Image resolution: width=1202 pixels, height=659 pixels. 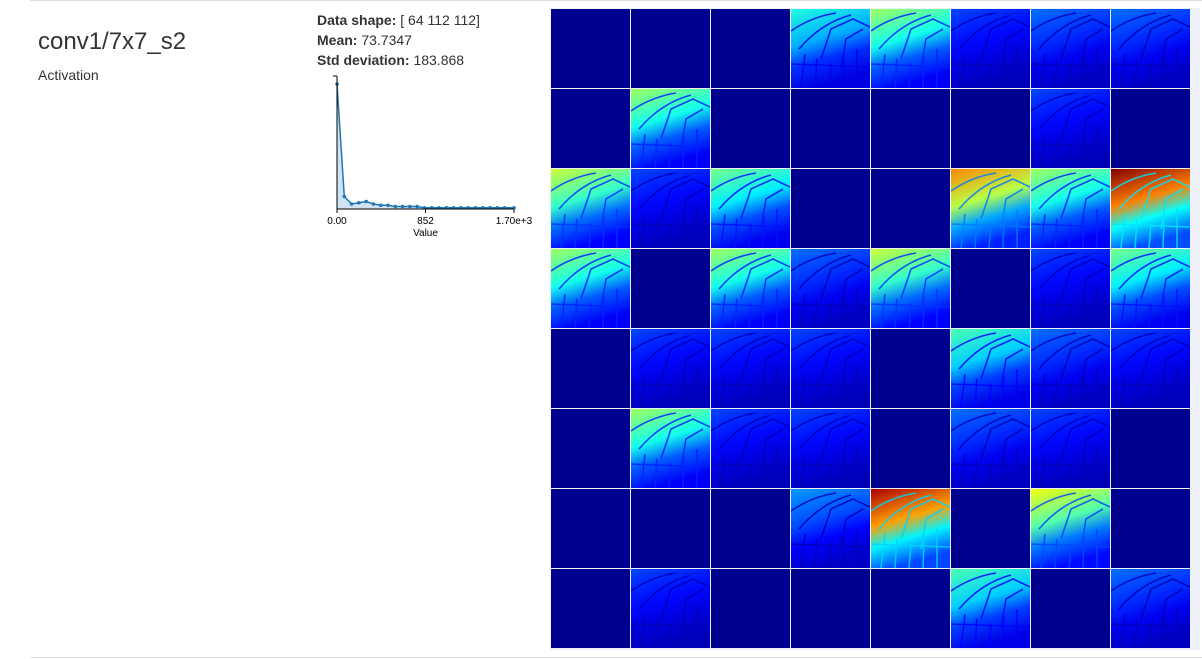 What do you see at coordinates (112, 41) in the screenshot?
I see `layer-name: conv1/7x7_s2` at bounding box center [112, 41].